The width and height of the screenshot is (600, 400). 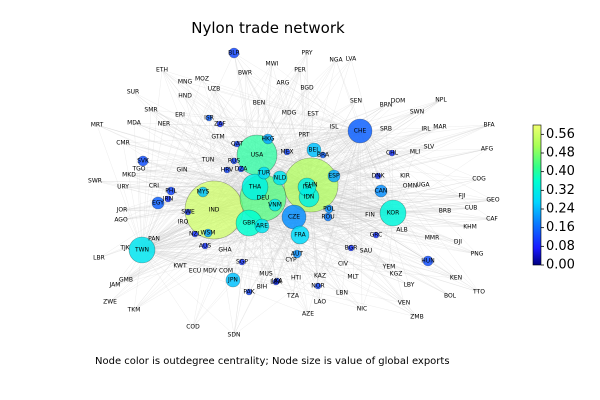 I want to click on node-nld, so click(x=280, y=178).